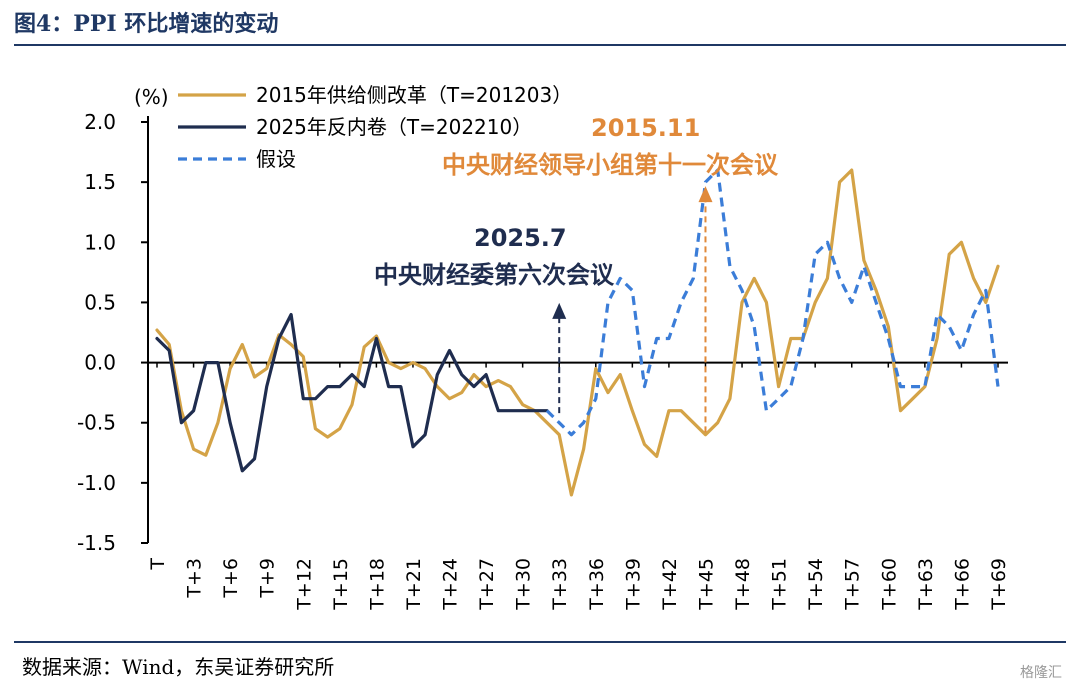 This screenshot has width=1080, height=691. I want to click on x-tick-label: T+48, so click(743, 584).